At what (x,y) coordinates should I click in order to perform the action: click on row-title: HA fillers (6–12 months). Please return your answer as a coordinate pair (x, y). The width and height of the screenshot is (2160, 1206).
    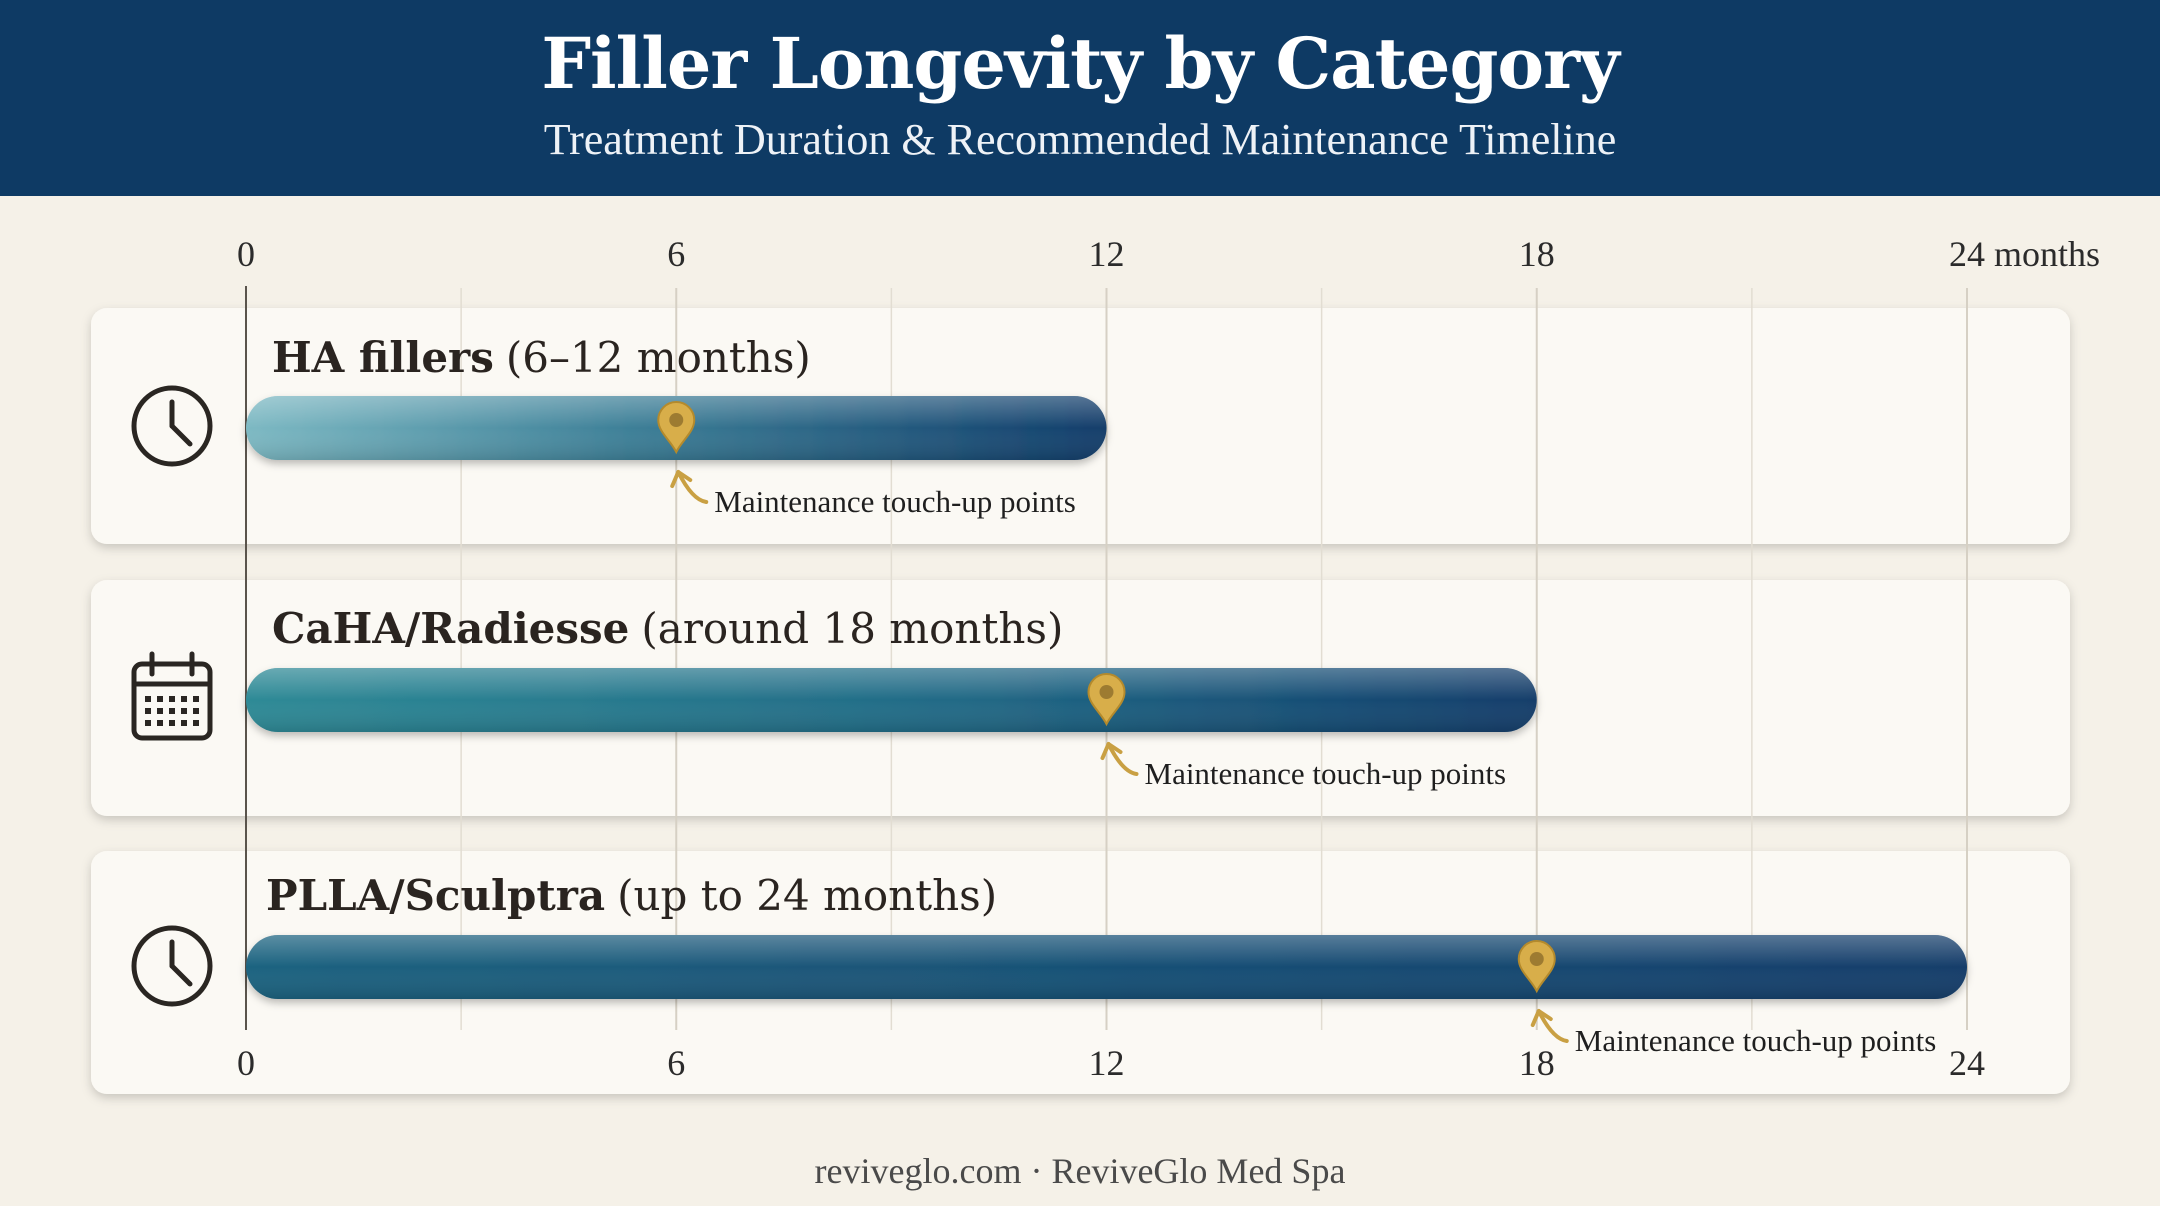
    Looking at the image, I should click on (541, 357).